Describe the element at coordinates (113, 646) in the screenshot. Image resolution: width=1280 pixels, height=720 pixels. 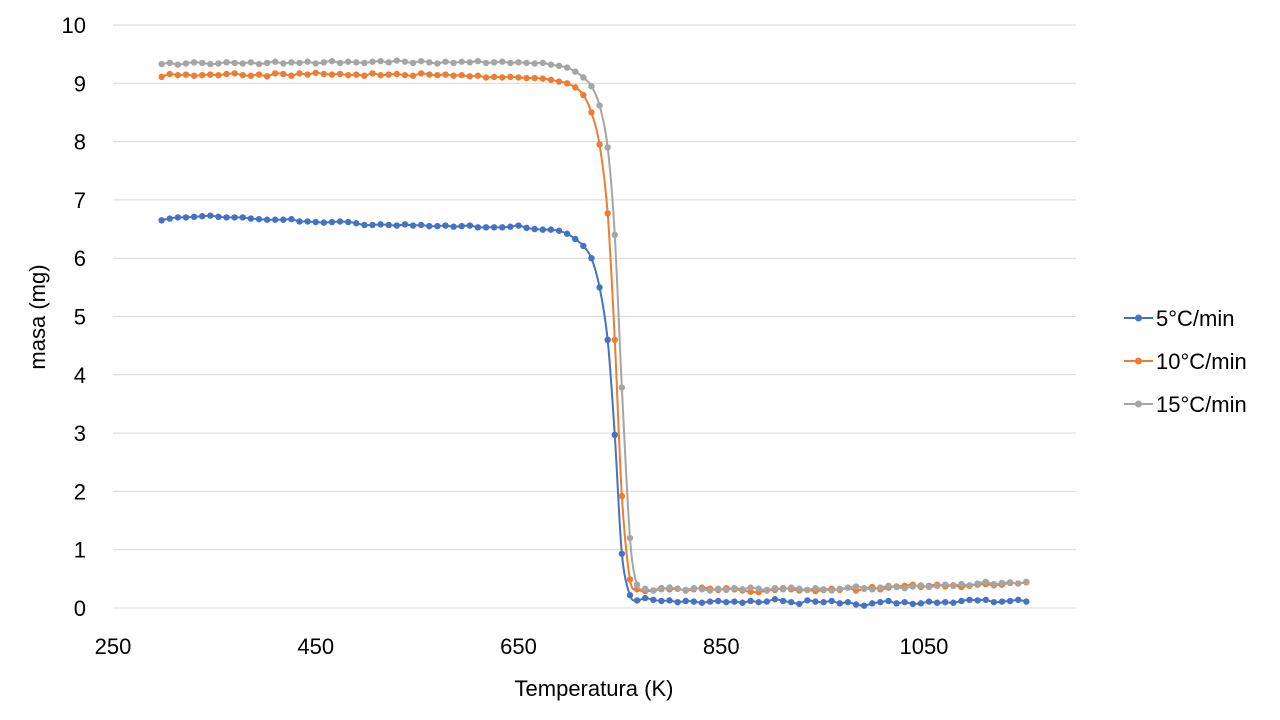
I see `x-tick-label: 250` at that location.